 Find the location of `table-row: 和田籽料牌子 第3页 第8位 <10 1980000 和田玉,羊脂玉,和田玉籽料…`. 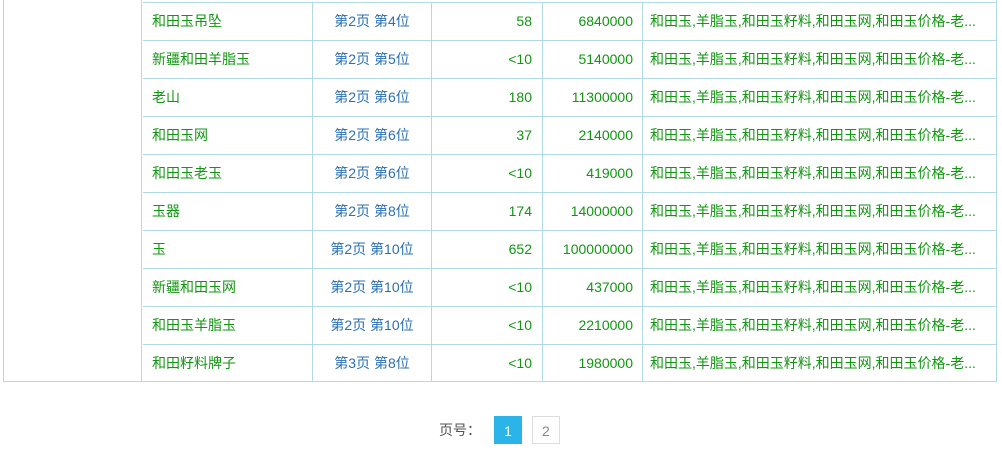

table-row: 和田籽料牌子 第3页 第8位 <10 1980000 和田玉,羊脂玉,和田玉籽料… is located at coordinates (569, 362).